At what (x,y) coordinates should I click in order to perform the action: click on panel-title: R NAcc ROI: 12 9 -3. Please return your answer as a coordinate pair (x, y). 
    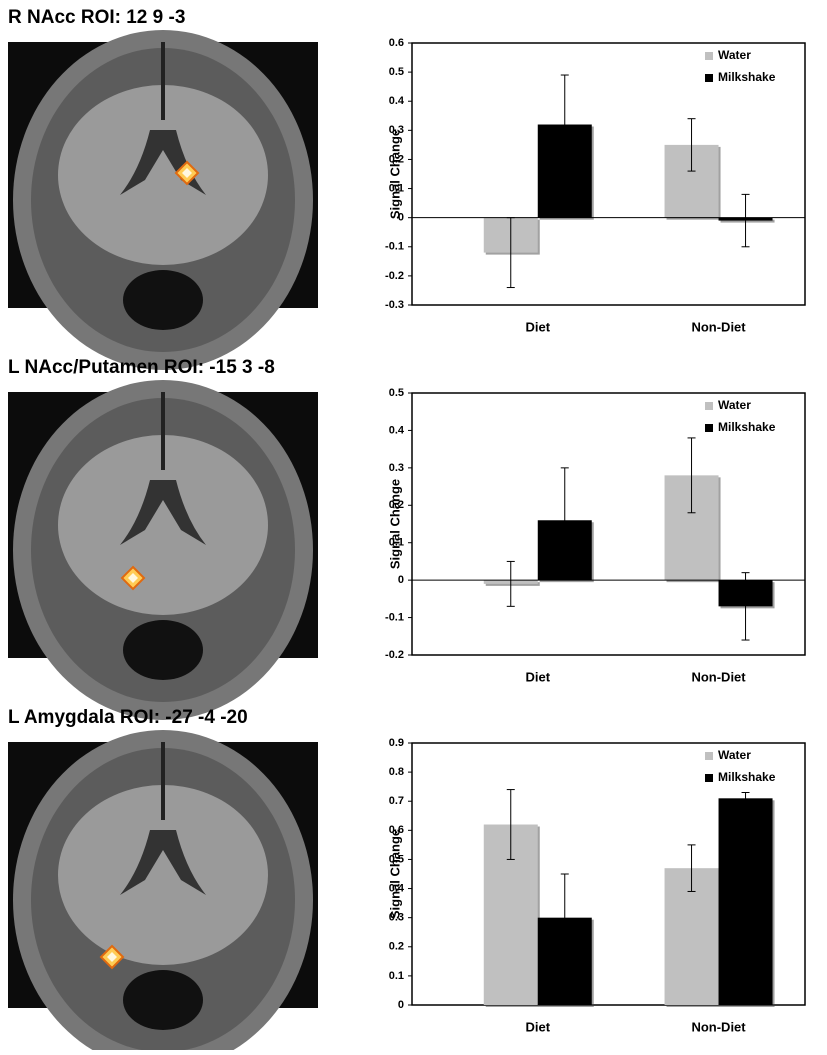
    Looking at the image, I should click on (96, 17).